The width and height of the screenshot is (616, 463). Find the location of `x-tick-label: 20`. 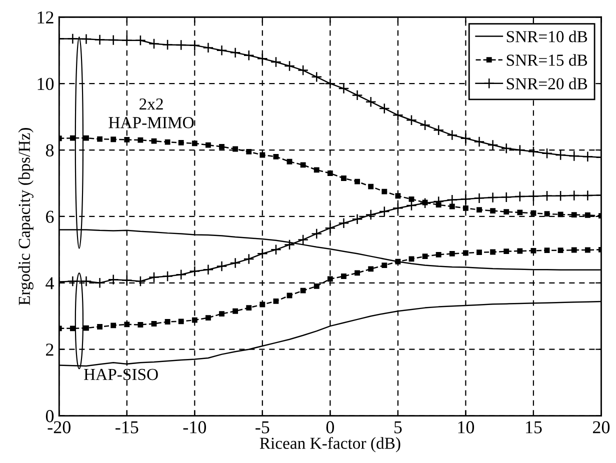

x-tick-label: 20 is located at coordinates (601, 427).